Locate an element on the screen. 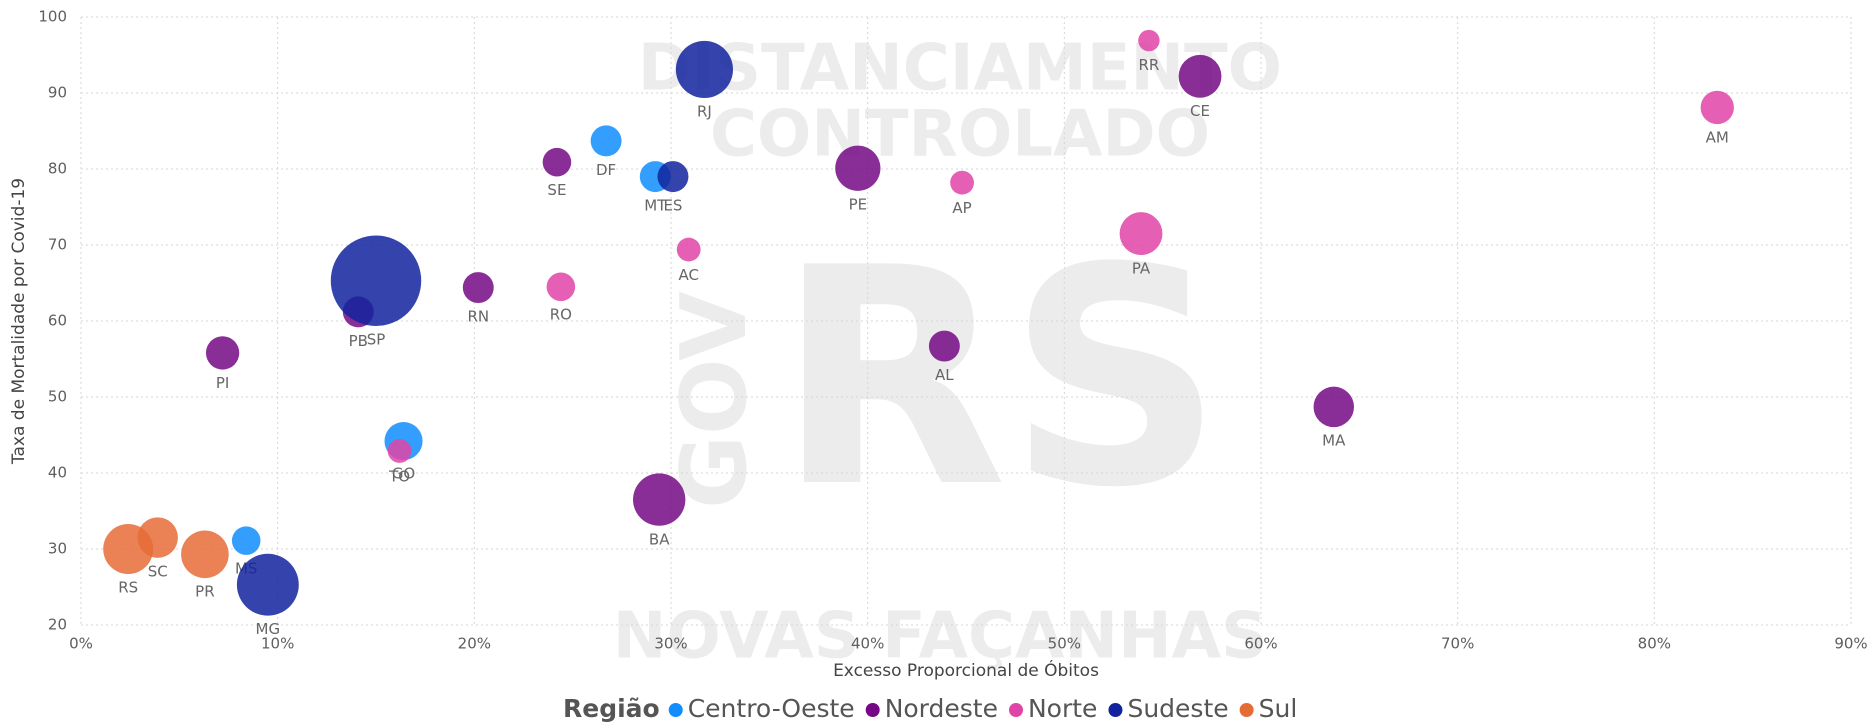 The image size is (1870, 725). y-axis-title: Taxa de Mortalidade por Covid-19 is located at coordinates (19, 321).